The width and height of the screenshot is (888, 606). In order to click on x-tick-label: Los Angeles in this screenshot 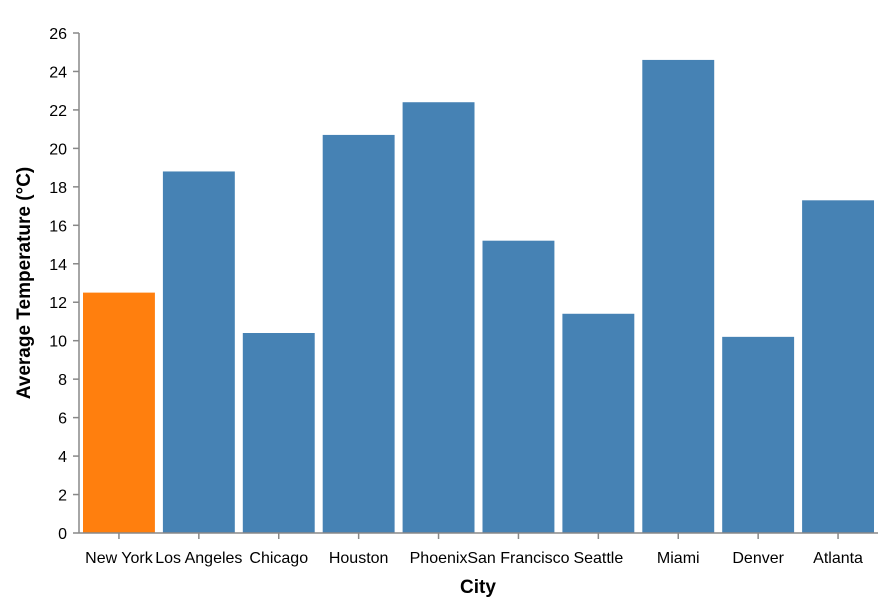, I will do `click(198, 558)`.